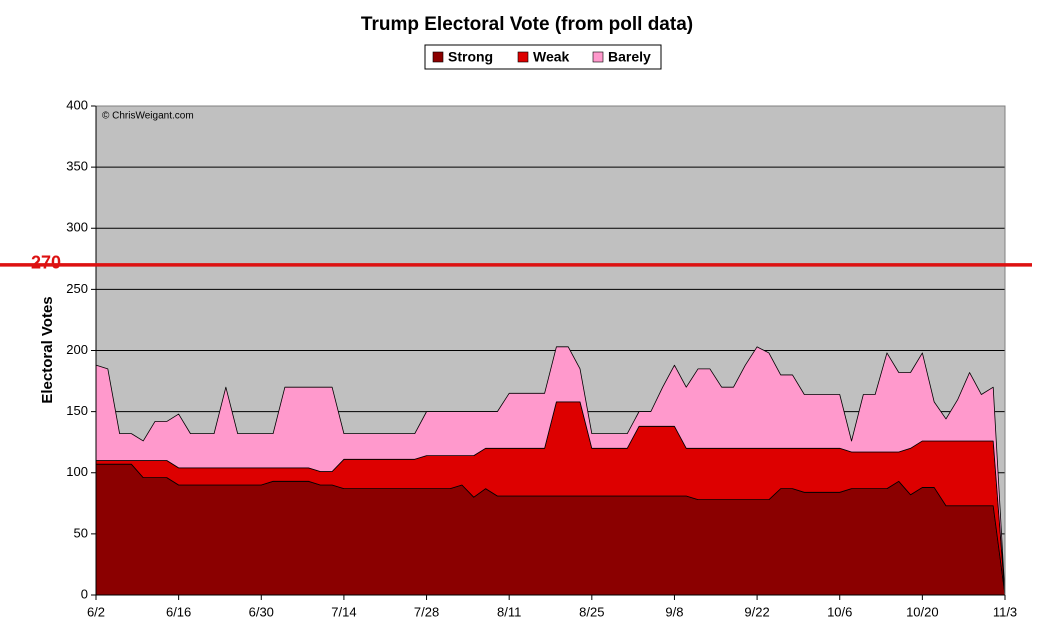 This screenshot has height=638, width=1060. I want to click on legend-box, so click(543, 57).